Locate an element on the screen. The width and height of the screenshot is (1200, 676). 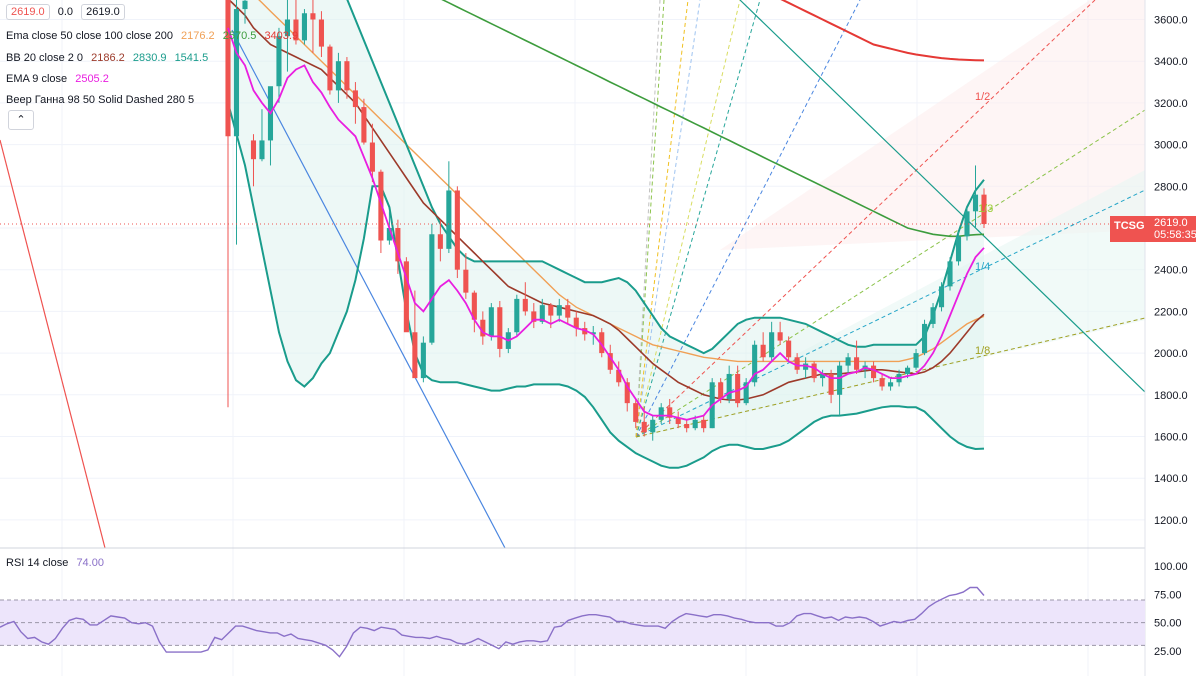
fan-label-half: 1/2 is located at coordinates (983, 97).